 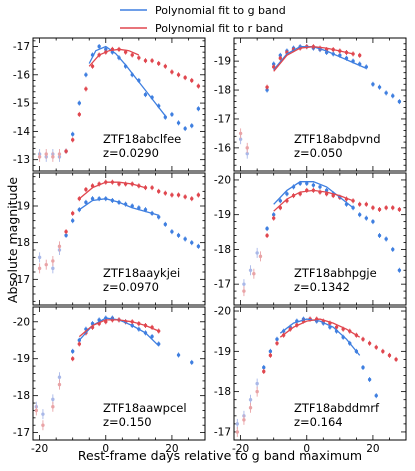 I want to click on legend-label-r: Polynomial fit to r band, so click(x=219, y=28).